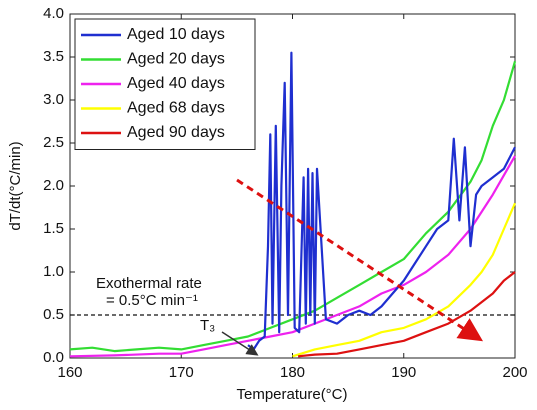 The image size is (537, 410). I want to click on y-tick-label: 2.0, so click(53, 185).